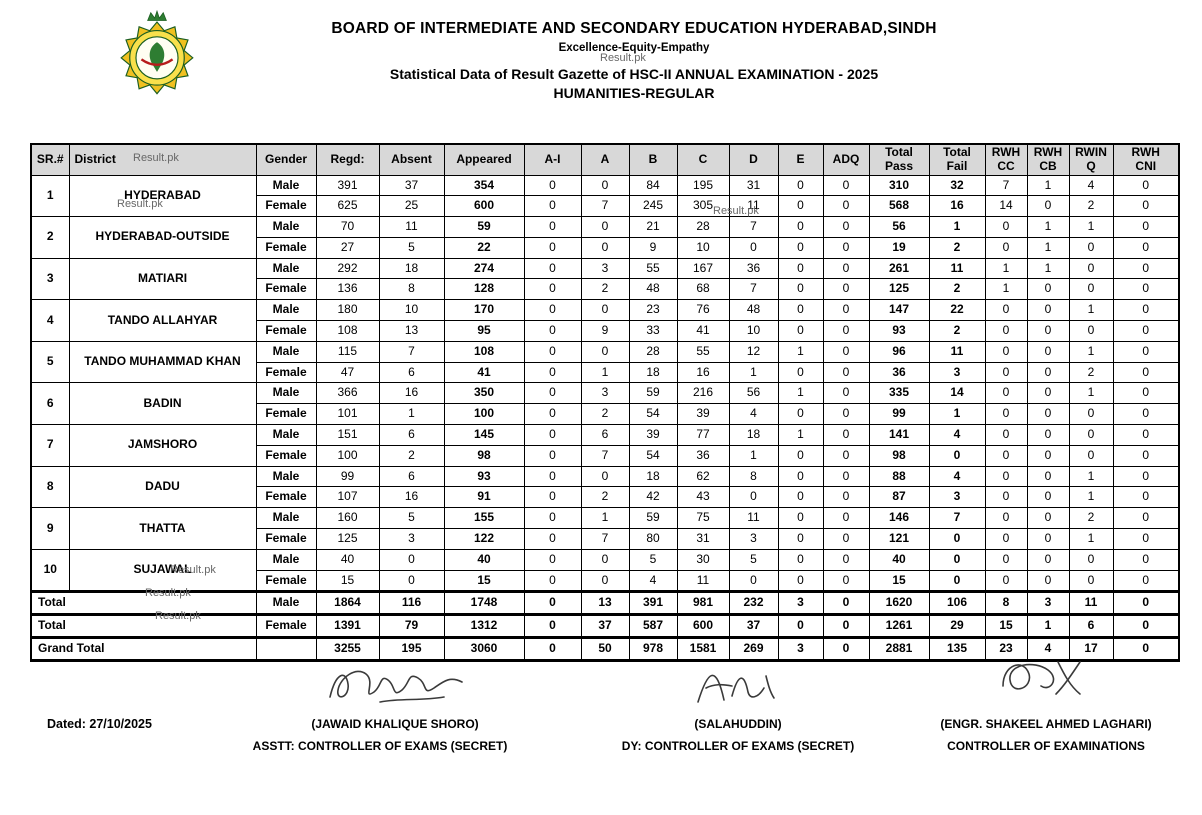 Image resolution: width=1202 pixels, height=815 pixels. I want to click on value-cell: 9, so click(653, 247).